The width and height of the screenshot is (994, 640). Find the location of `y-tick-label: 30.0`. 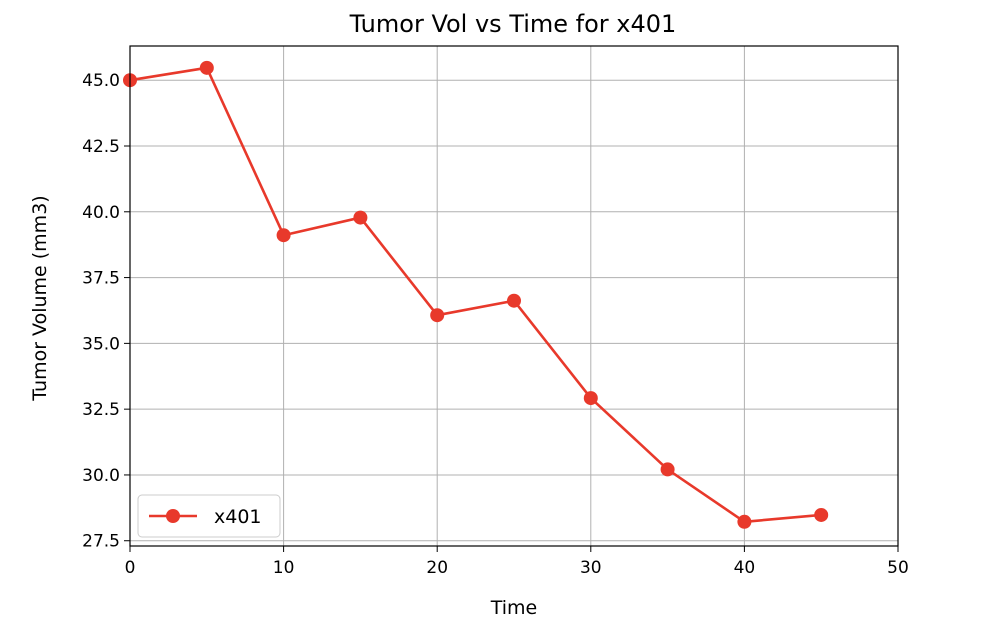

y-tick-label: 30.0 is located at coordinates (101, 476).